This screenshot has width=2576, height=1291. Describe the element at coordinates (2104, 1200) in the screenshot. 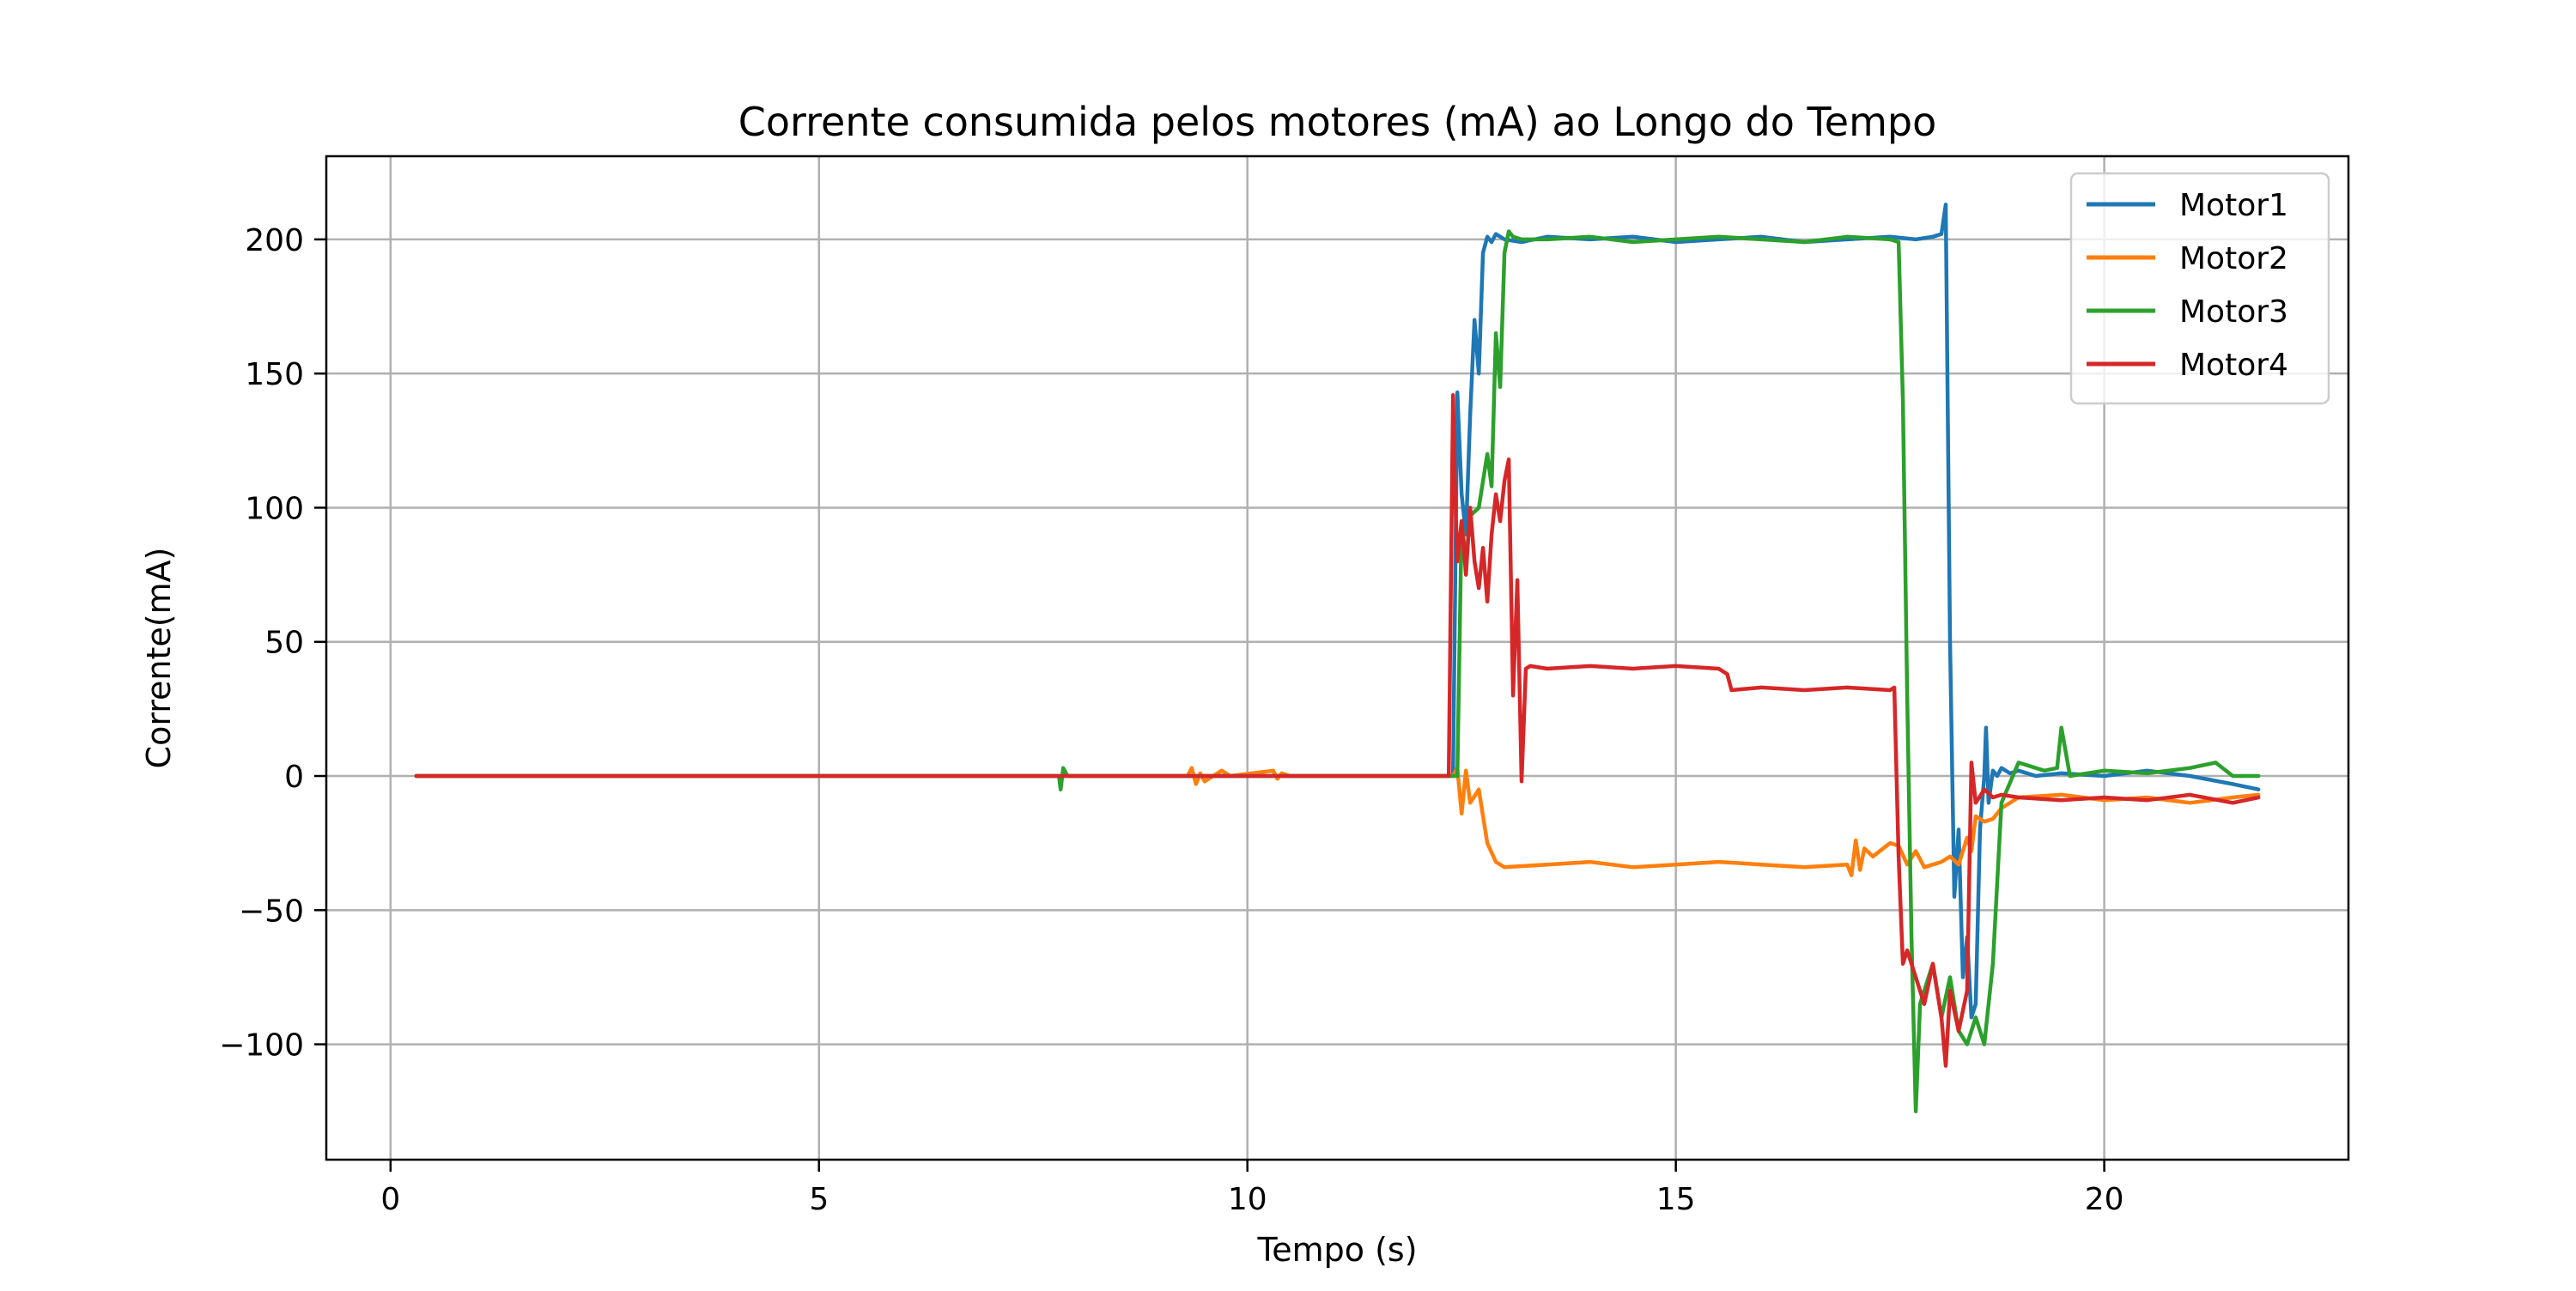

I see `x-tick-label: 20` at that location.